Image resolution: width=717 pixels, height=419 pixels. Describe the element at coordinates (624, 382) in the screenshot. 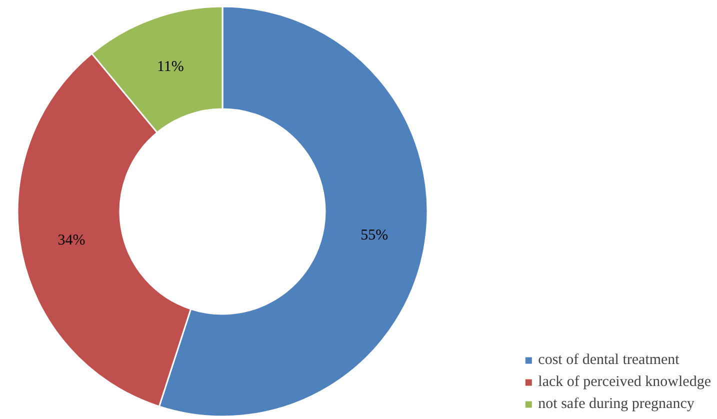

I see `legend-label: lack of perceived knowledge` at that location.